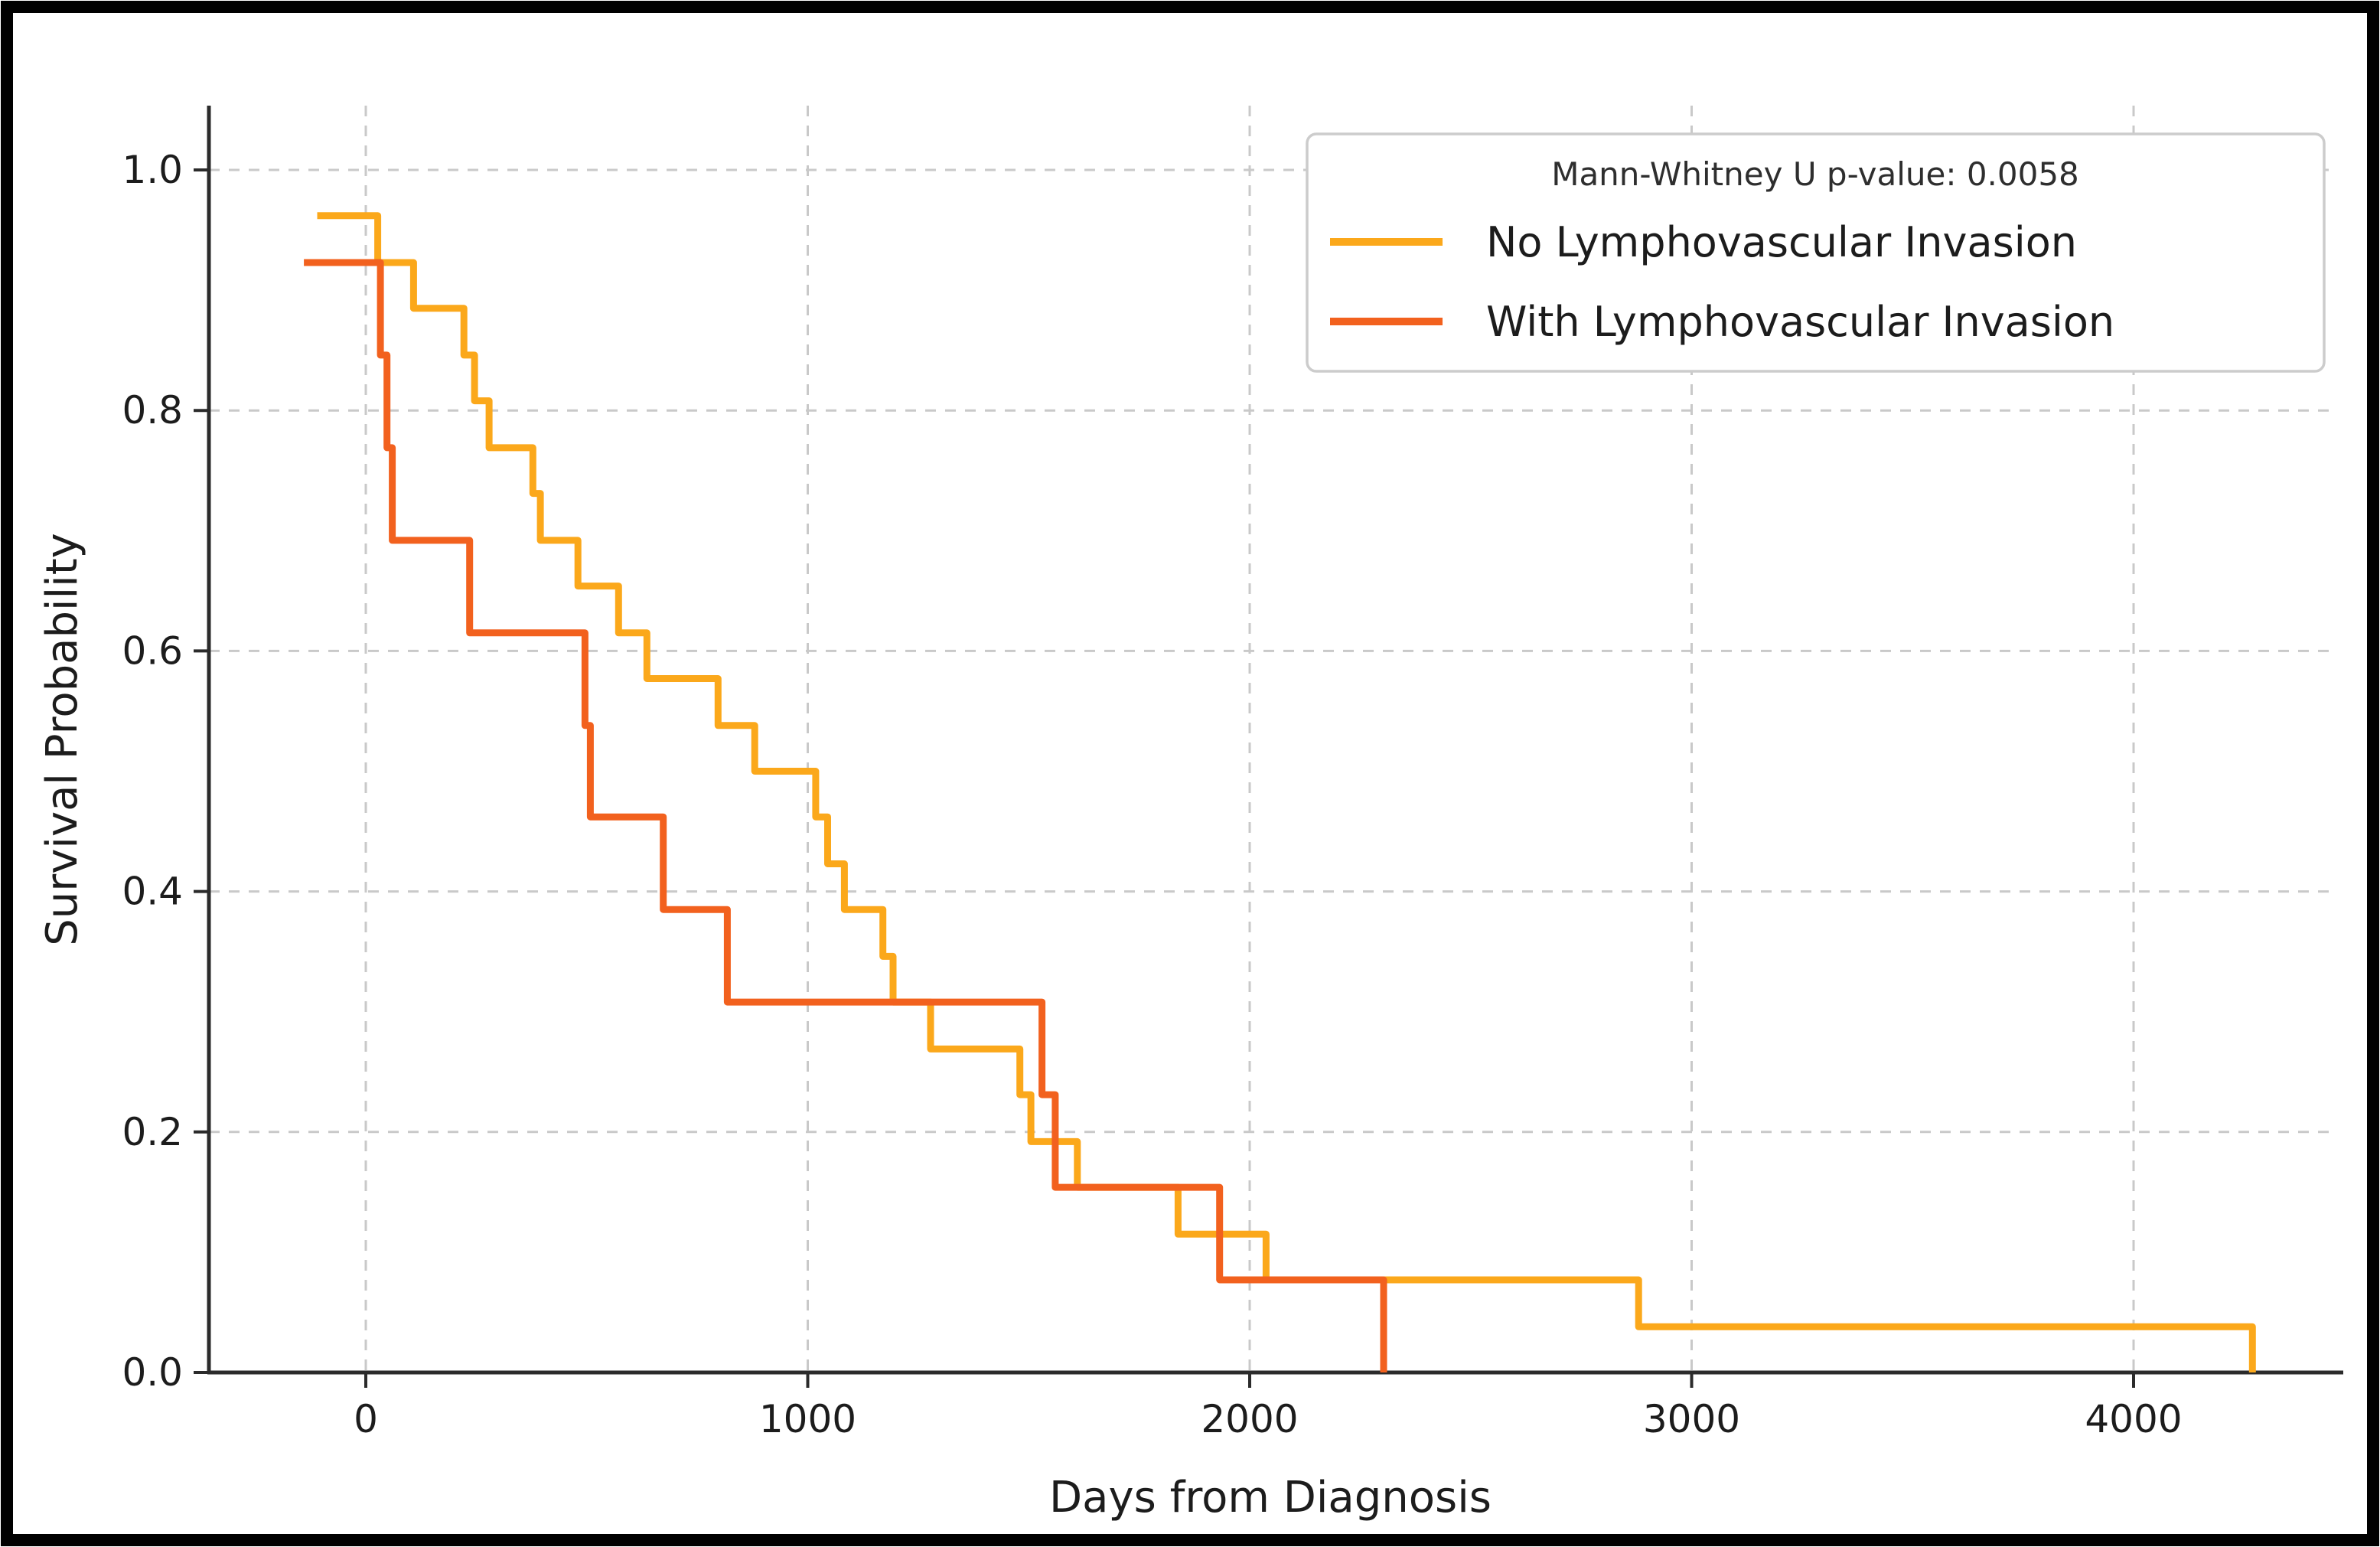 This screenshot has width=2380, height=1547. Describe the element at coordinates (808, 1419) in the screenshot. I see `x-tick-label: 1000` at that location.